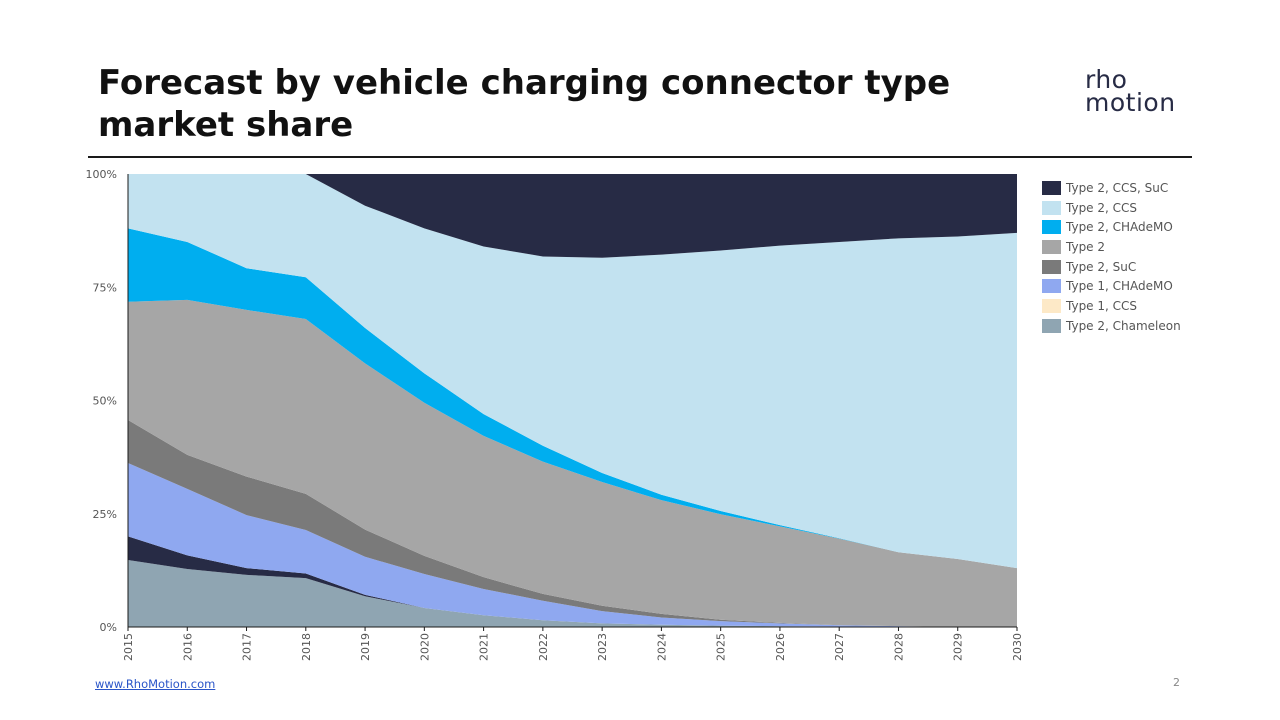  I want to click on legend-item: Type 2, CHAdeMO, so click(1142, 227).